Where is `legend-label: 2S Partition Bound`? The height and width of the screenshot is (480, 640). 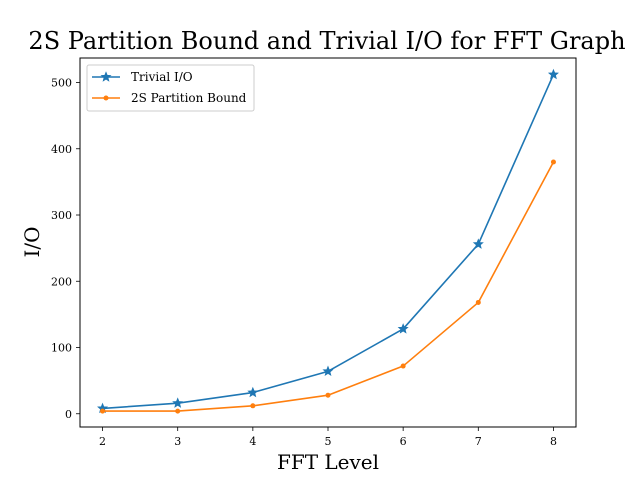 legend-label: 2S Partition Bound is located at coordinates (189, 98).